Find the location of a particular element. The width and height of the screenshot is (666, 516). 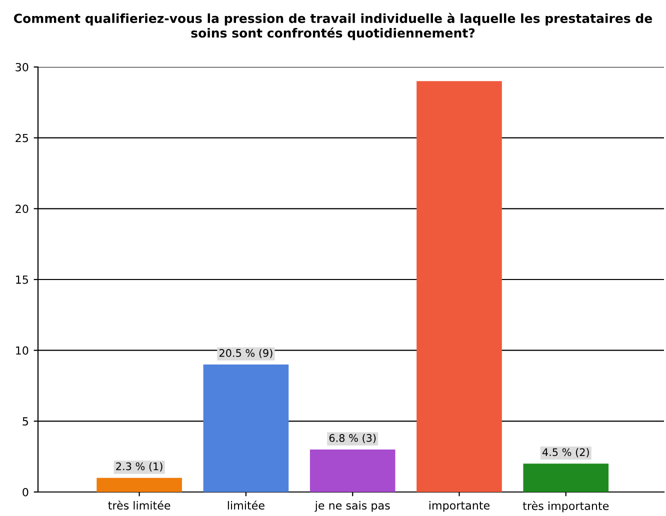

x-tick-label: très limitée is located at coordinates (139, 505).